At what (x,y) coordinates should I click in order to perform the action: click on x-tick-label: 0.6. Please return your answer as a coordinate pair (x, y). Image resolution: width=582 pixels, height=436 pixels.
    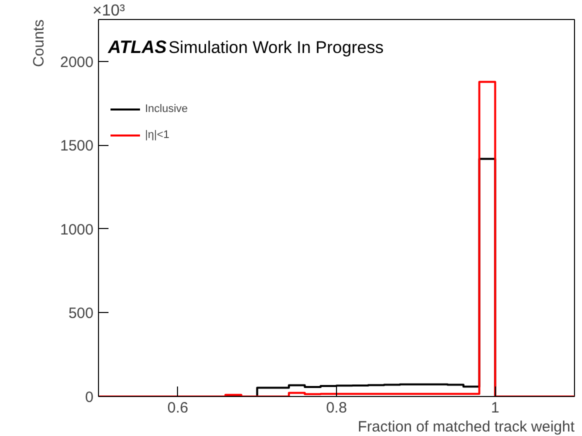
    Looking at the image, I should click on (177, 408).